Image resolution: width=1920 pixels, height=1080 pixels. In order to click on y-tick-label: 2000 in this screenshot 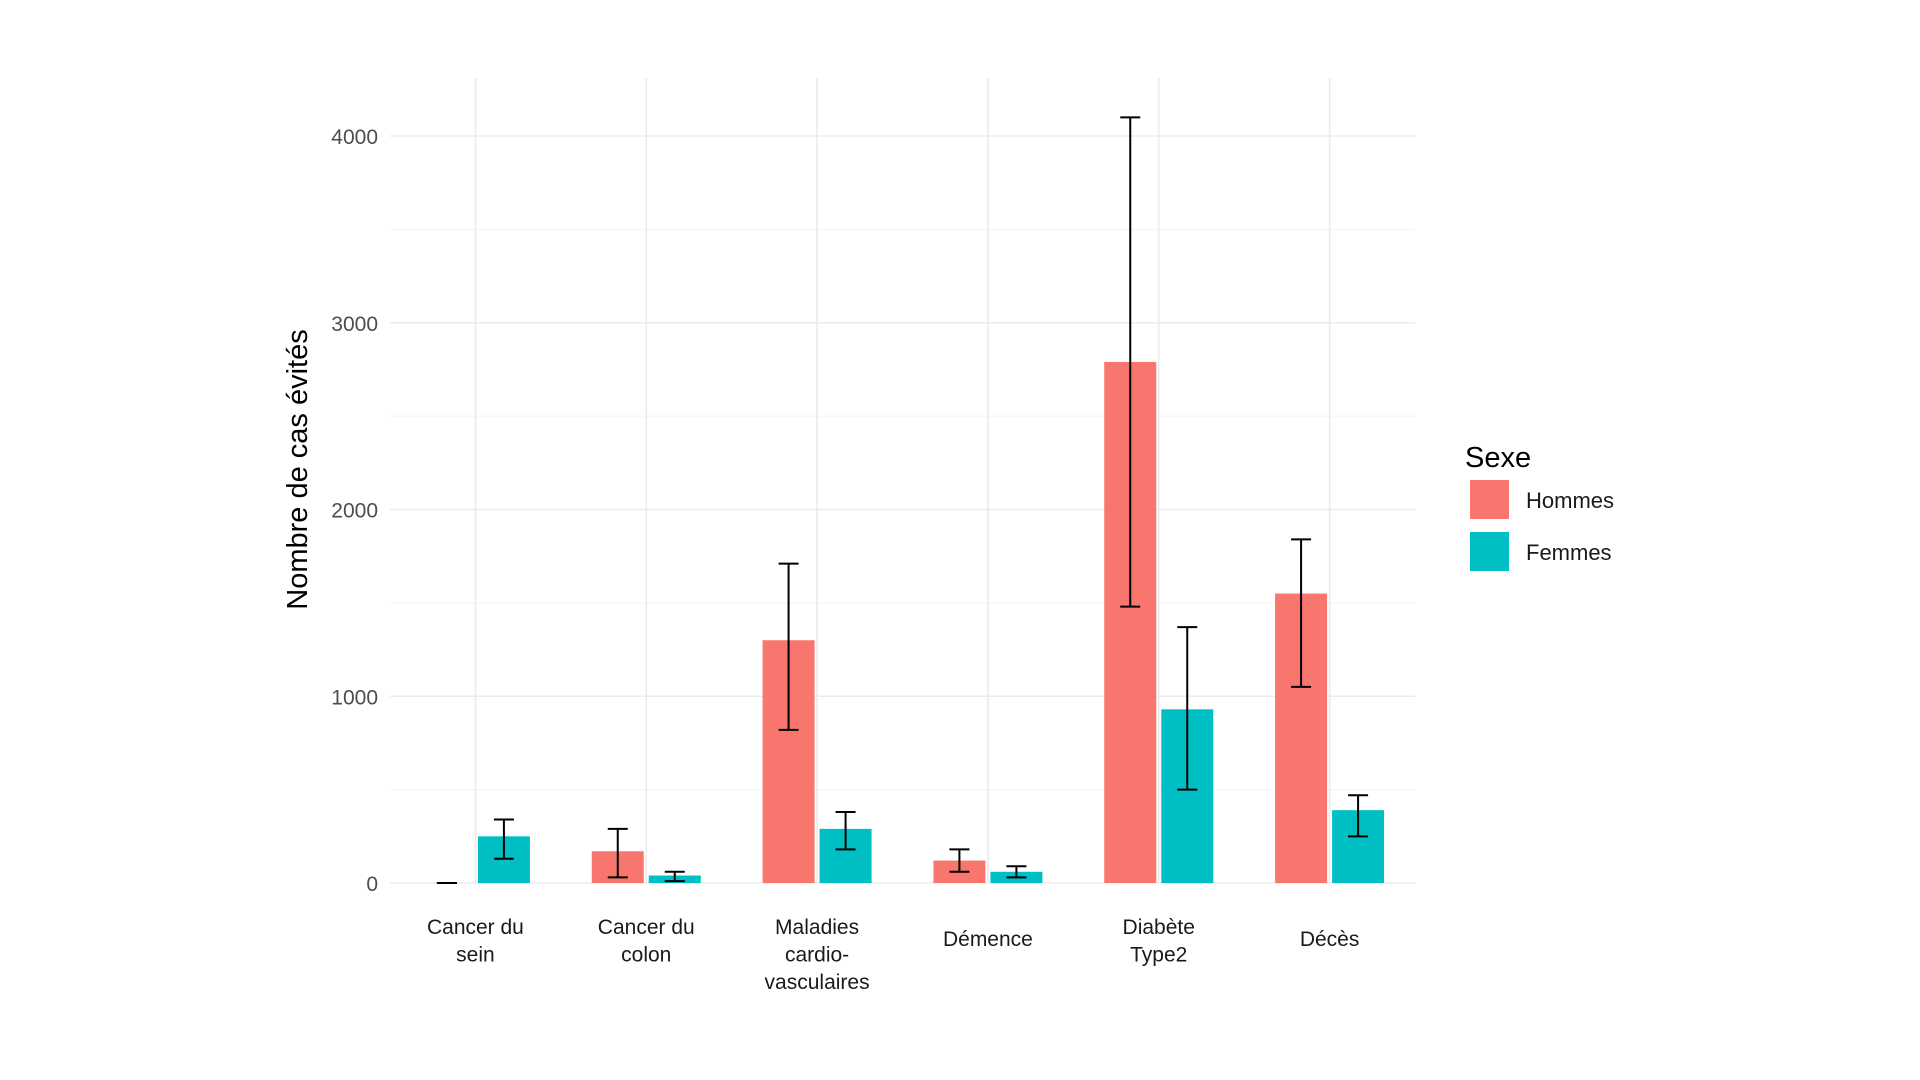, I will do `click(354, 511)`.